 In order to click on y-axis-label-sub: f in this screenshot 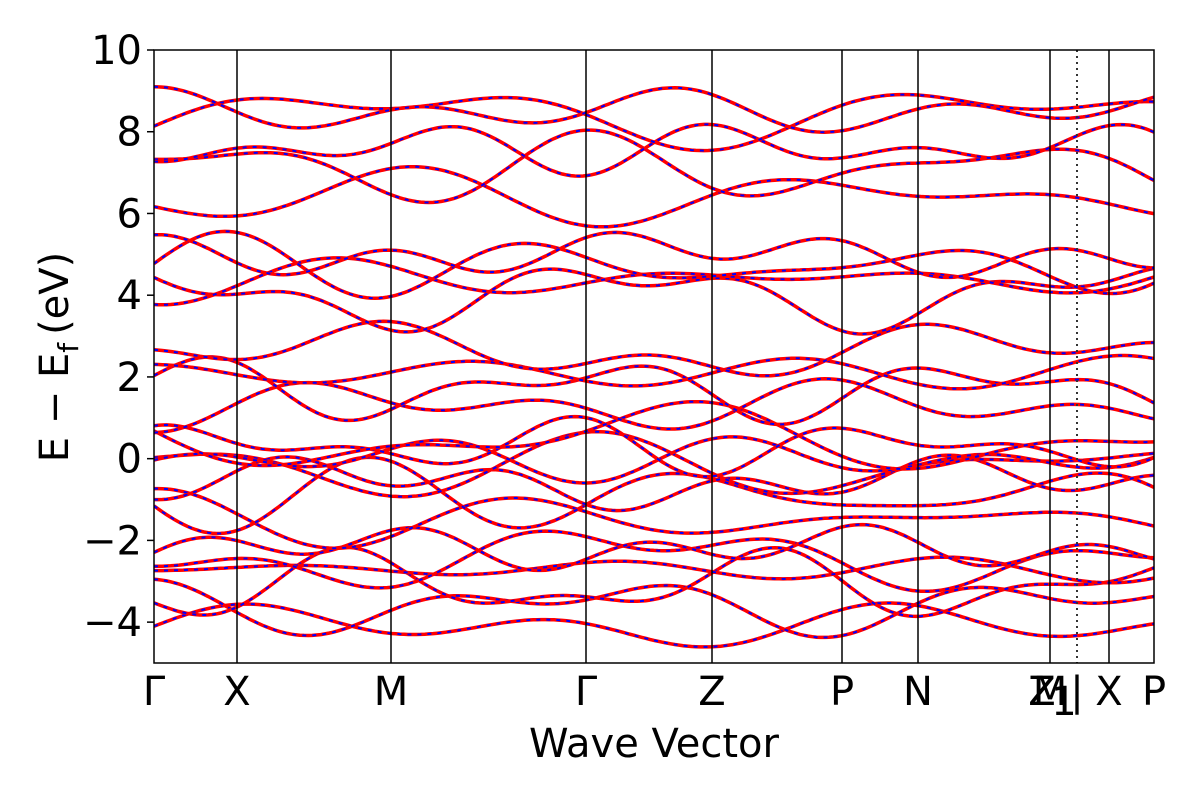, I will do `click(68, 347)`.